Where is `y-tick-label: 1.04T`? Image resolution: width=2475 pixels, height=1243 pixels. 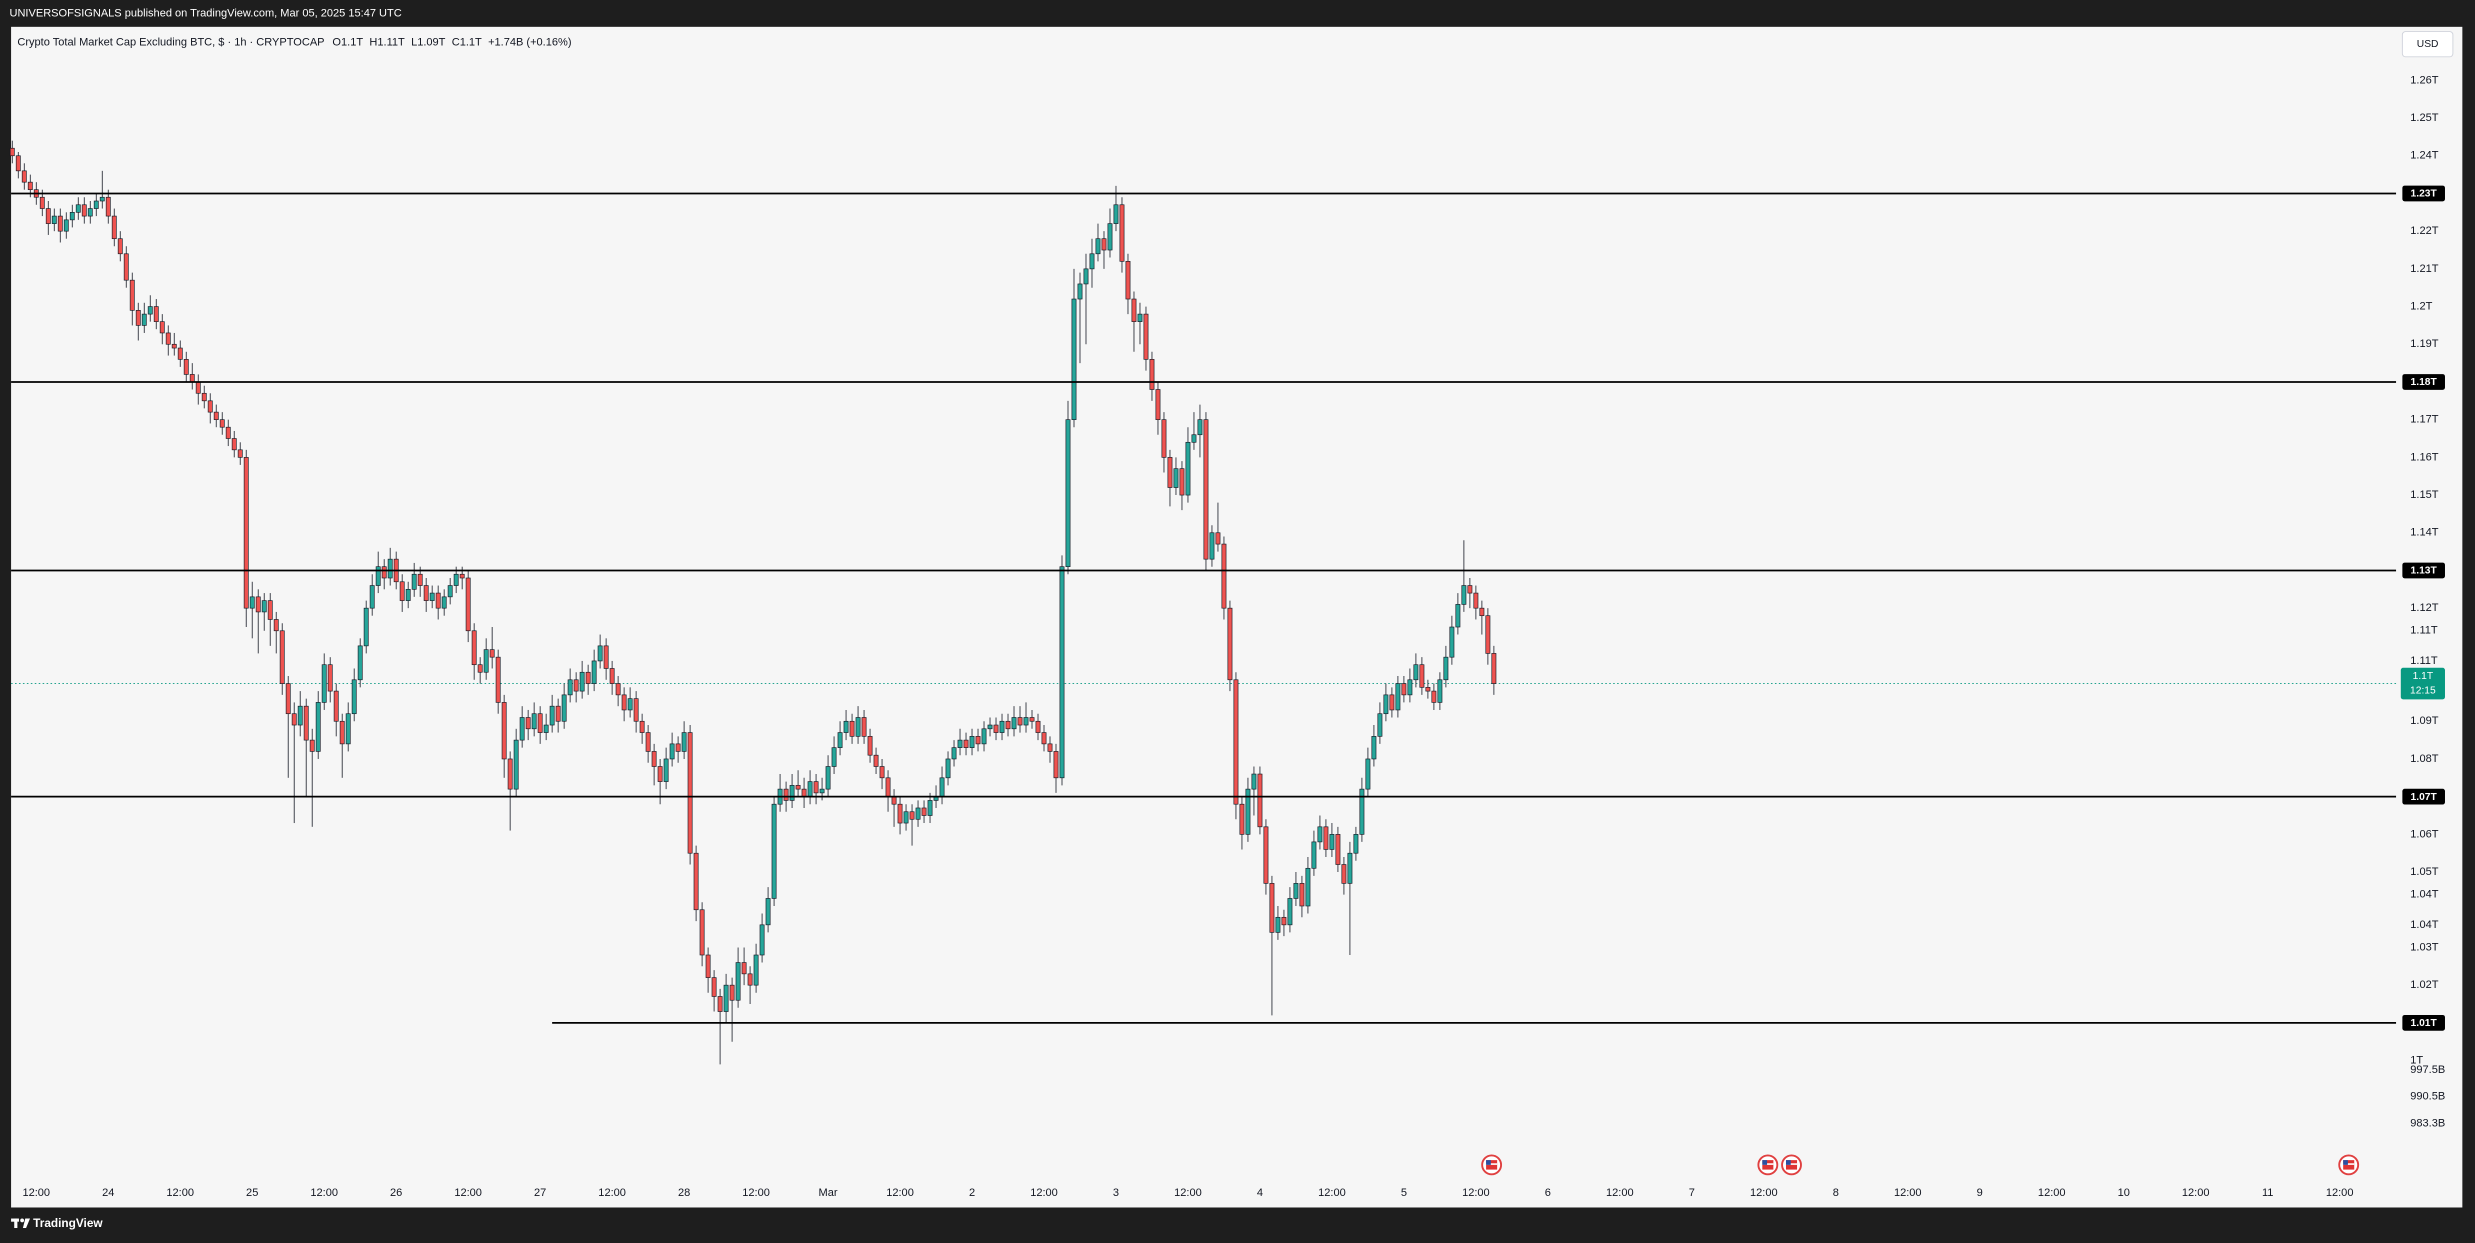 y-tick-label: 1.04T is located at coordinates (2424, 925).